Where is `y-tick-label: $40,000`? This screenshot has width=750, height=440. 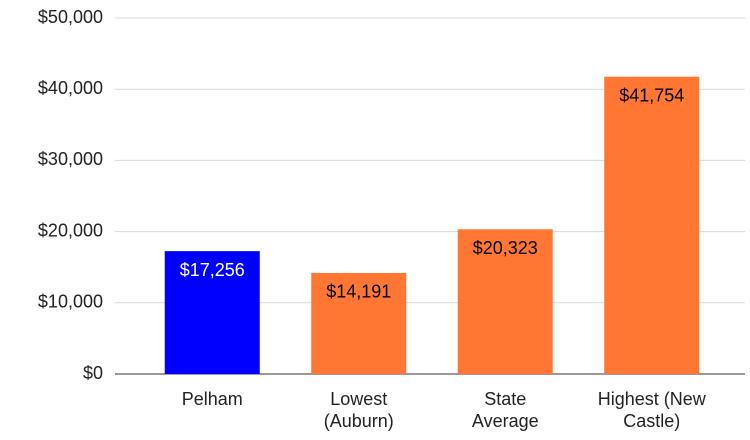
y-tick-label: $40,000 is located at coordinates (70, 88).